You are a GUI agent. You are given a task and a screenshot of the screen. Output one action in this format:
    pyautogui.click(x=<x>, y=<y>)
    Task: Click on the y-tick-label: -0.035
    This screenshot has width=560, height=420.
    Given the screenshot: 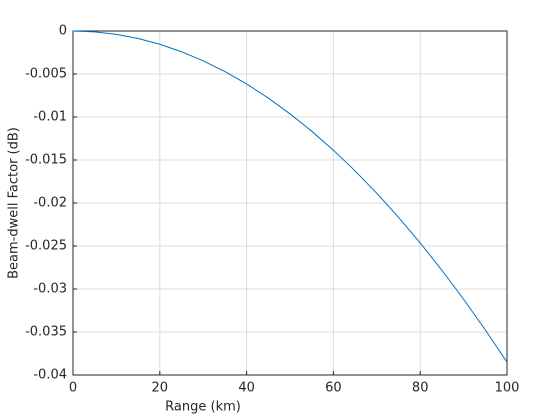 What is the action you would take?
    pyautogui.click(x=46, y=332)
    